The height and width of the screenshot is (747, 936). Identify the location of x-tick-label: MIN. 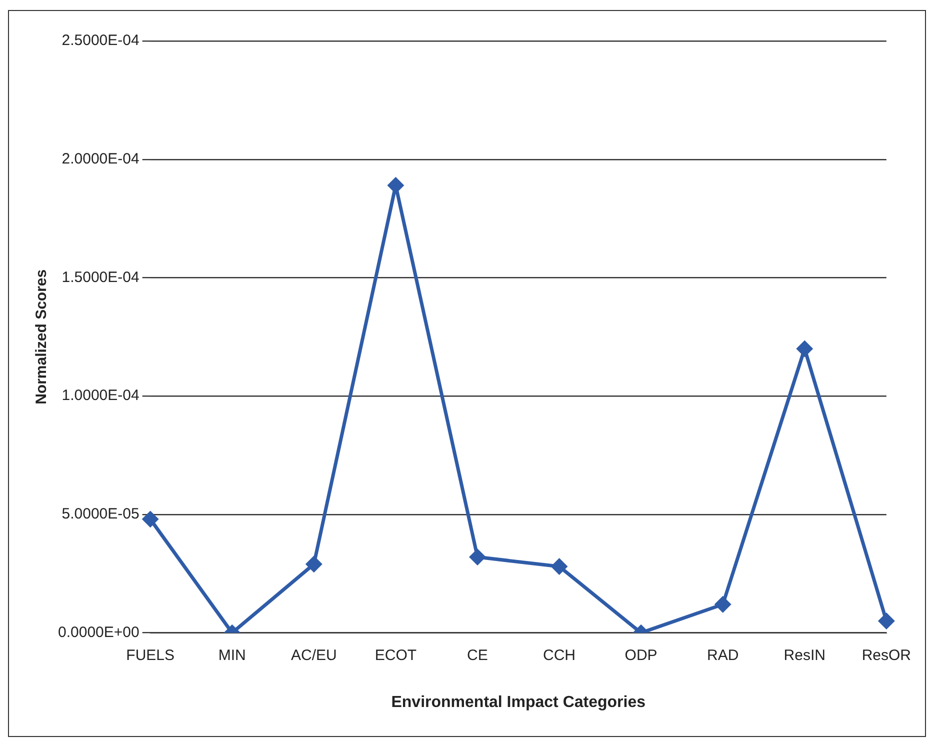
(232, 655).